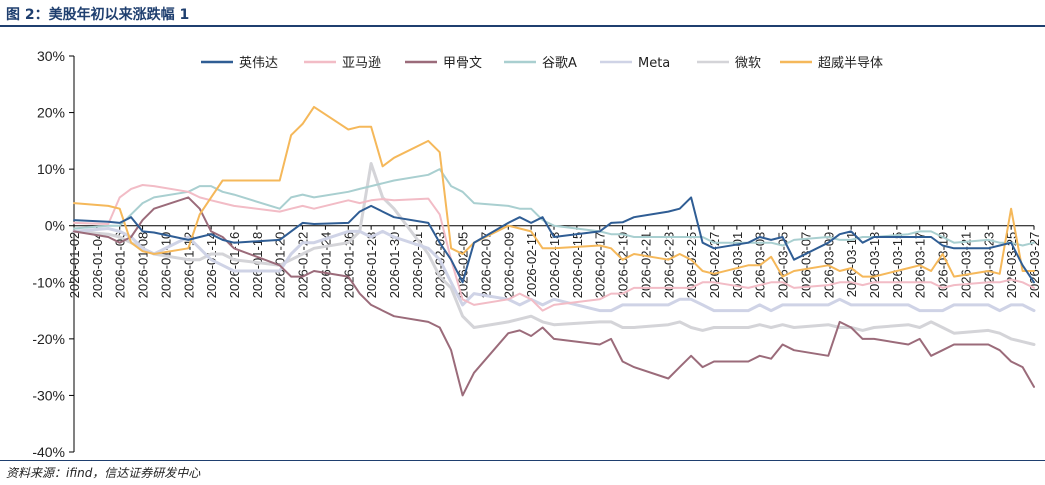 The image size is (1045, 485). Describe the element at coordinates (623, 265) in the screenshot. I see `x-tick-label: 2026-02-19` at that location.